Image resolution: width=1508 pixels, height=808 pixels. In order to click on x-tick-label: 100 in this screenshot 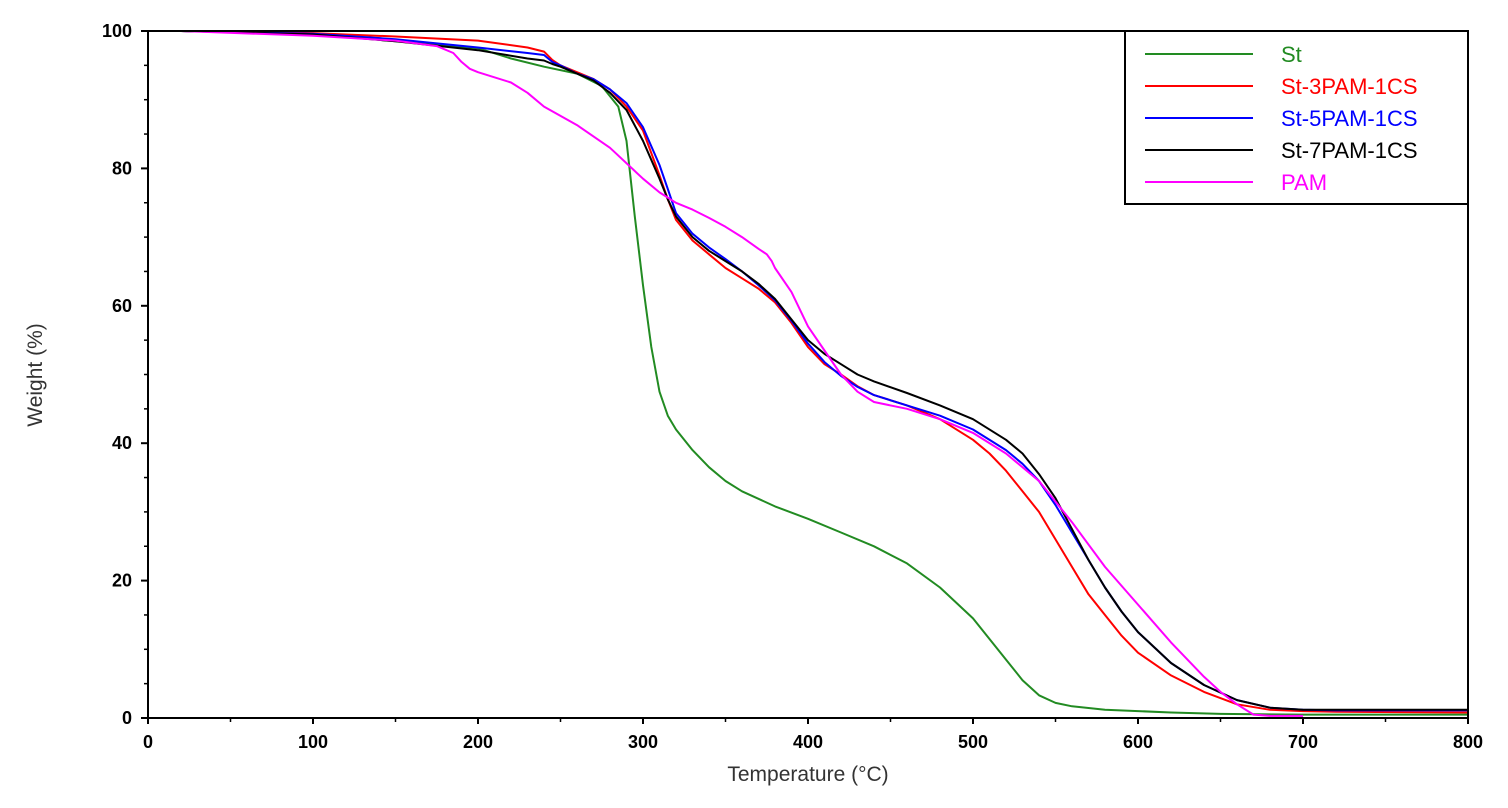, I will do `click(313, 742)`.